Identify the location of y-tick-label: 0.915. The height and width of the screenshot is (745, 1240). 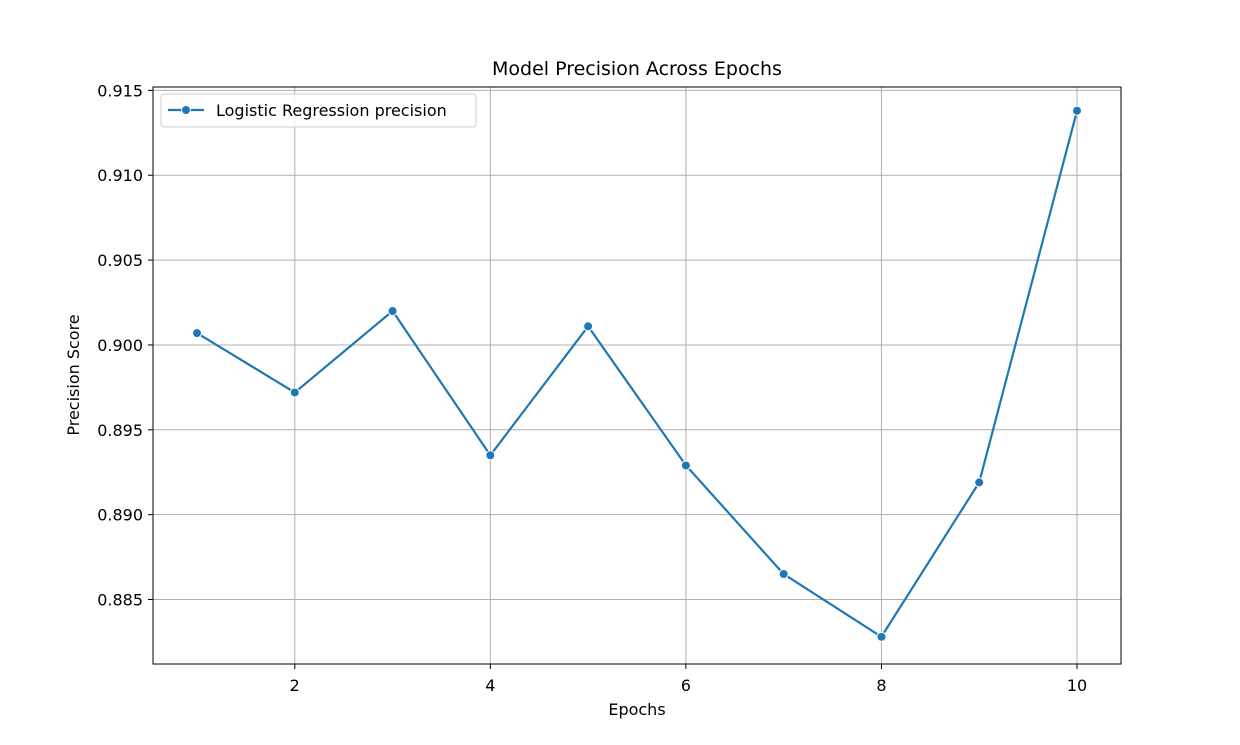
(120, 90).